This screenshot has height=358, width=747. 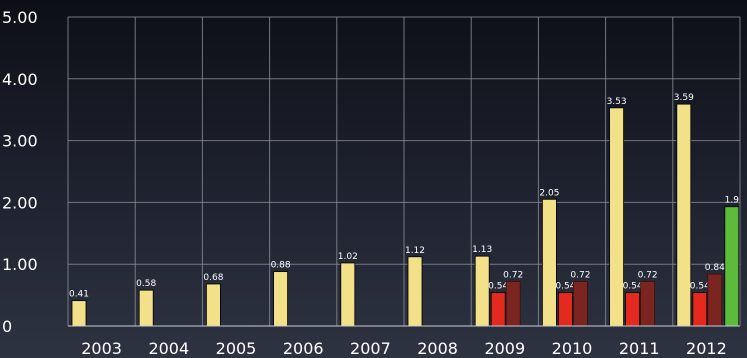 What do you see at coordinates (20, 264) in the screenshot?
I see `y-tick-label: 1.00` at bounding box center [20, 264].